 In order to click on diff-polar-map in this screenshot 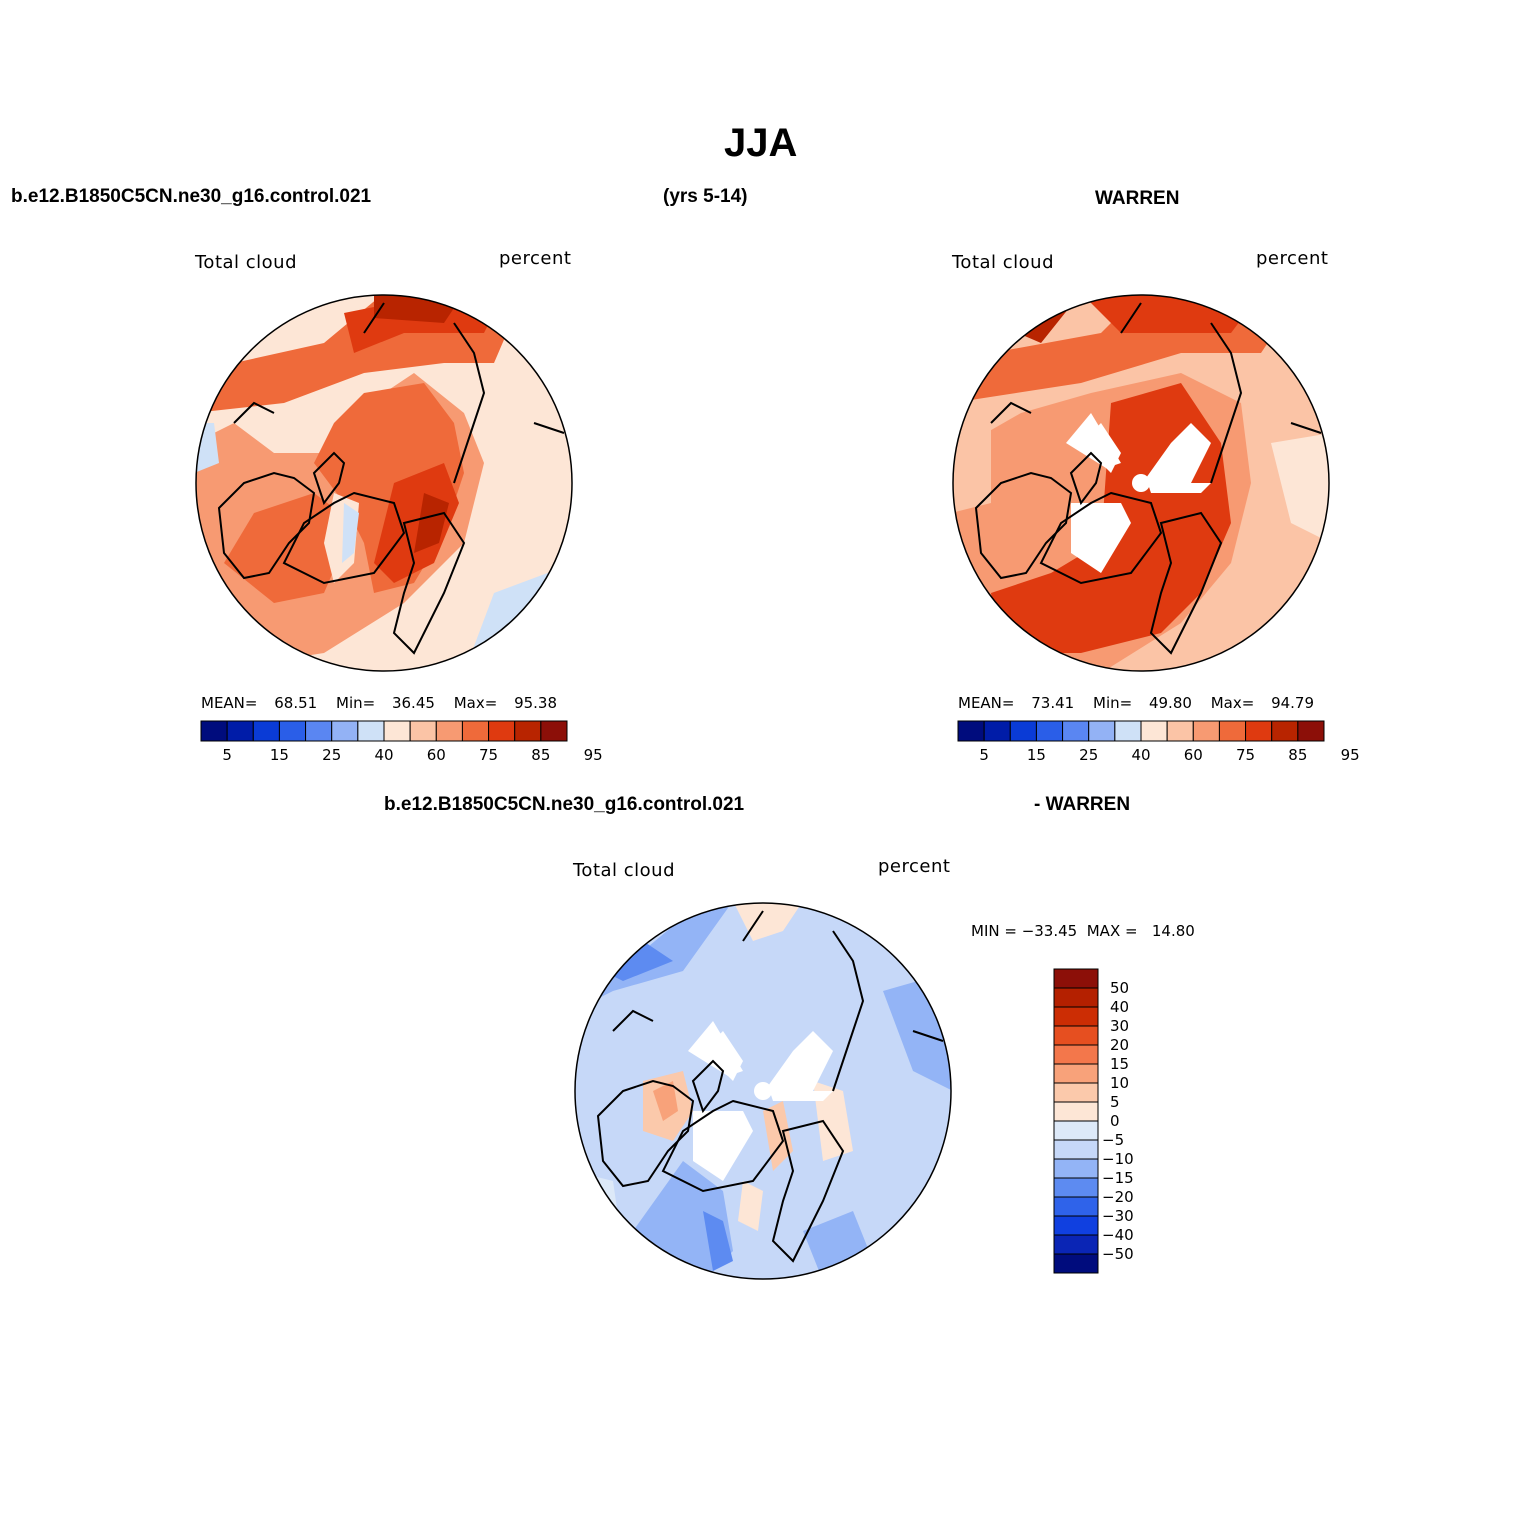, I will do `click(763, 1091)`.